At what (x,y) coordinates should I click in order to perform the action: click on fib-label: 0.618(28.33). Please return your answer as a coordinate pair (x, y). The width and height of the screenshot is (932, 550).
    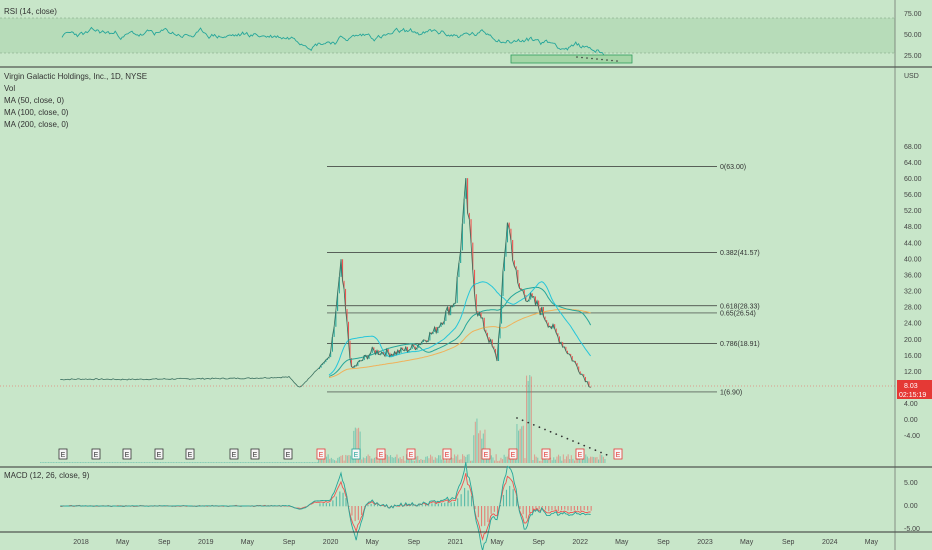
    Looking at the image, I should click on (740, 306).